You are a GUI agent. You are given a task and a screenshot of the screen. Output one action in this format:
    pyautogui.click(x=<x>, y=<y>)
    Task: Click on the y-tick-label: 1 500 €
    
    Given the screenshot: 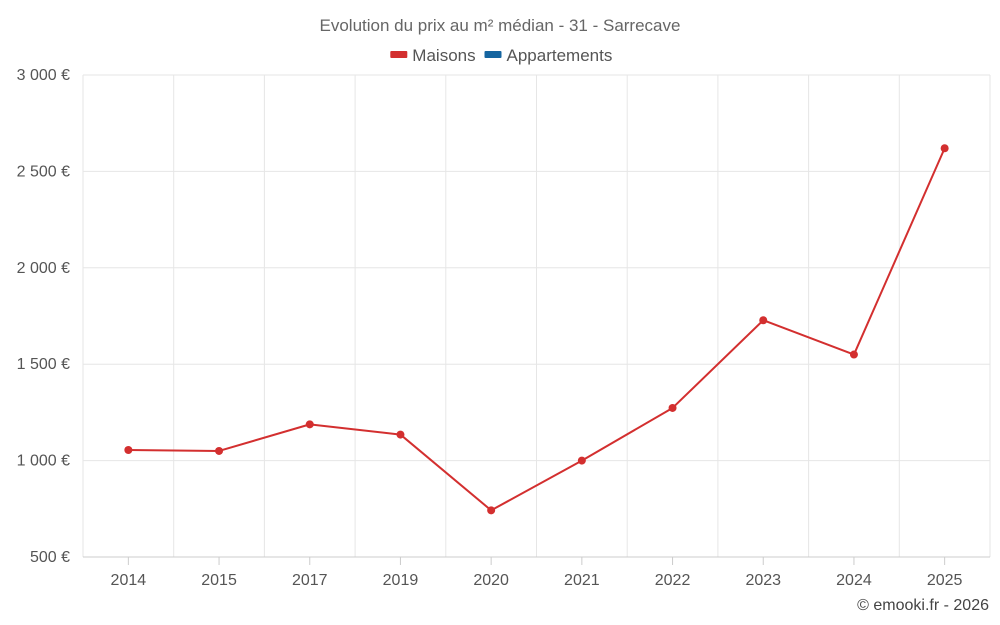 What is the action you would take?
    pyautogui.click(x=43, y=364)
    